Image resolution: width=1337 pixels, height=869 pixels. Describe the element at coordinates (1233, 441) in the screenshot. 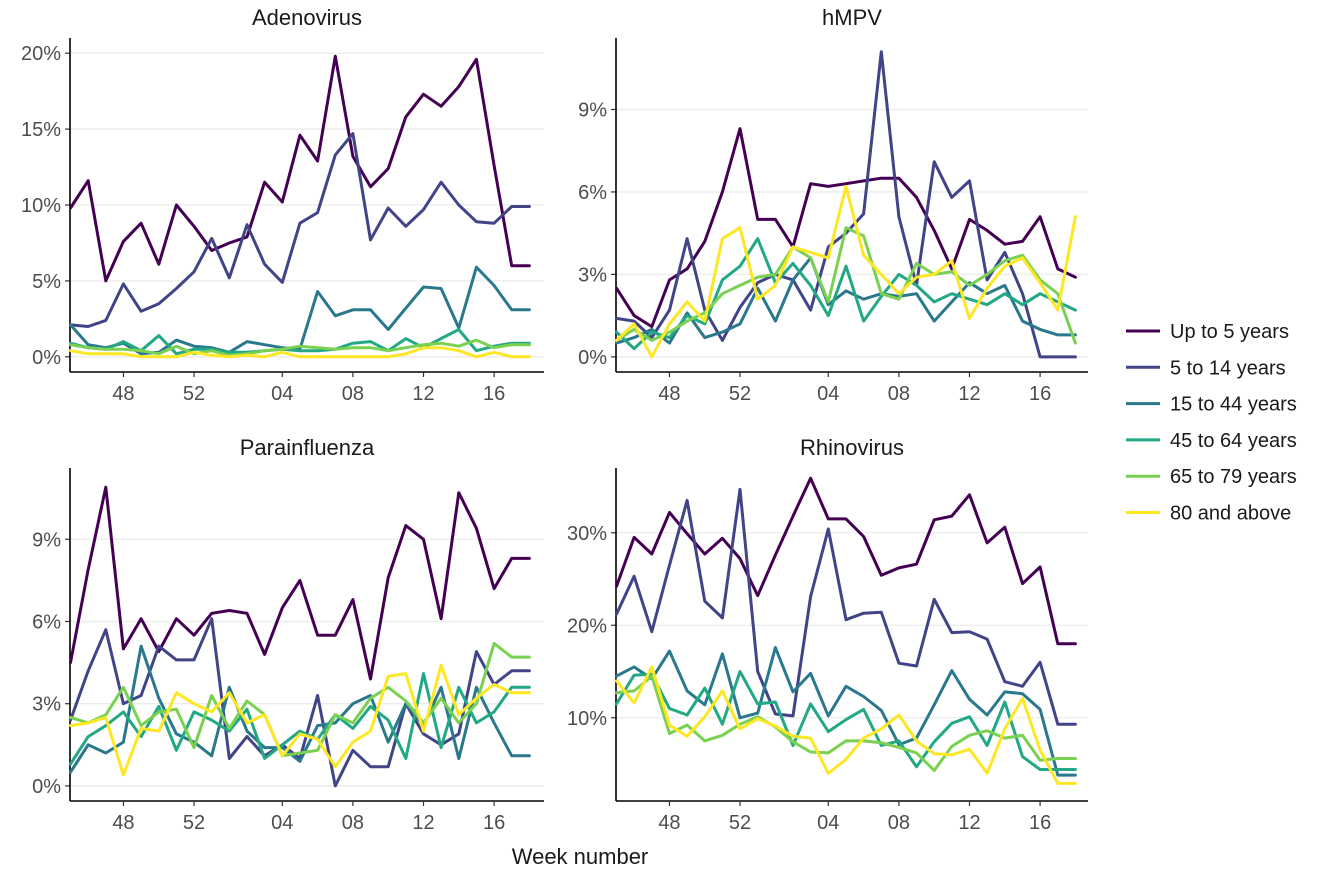

I see `legend-label-45-to-64-years: 45 to 64 years` at that location.